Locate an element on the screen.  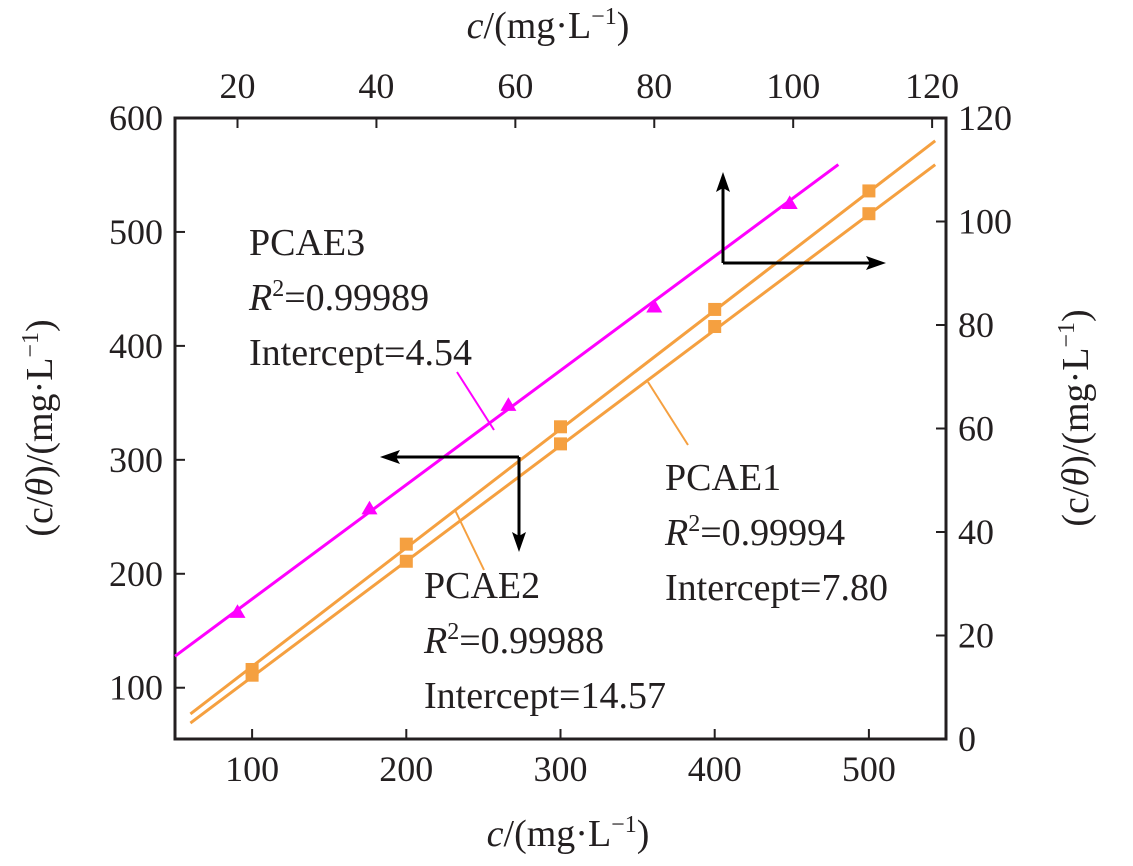
right-tick-label: 40 is located at coordinates (976, 532).